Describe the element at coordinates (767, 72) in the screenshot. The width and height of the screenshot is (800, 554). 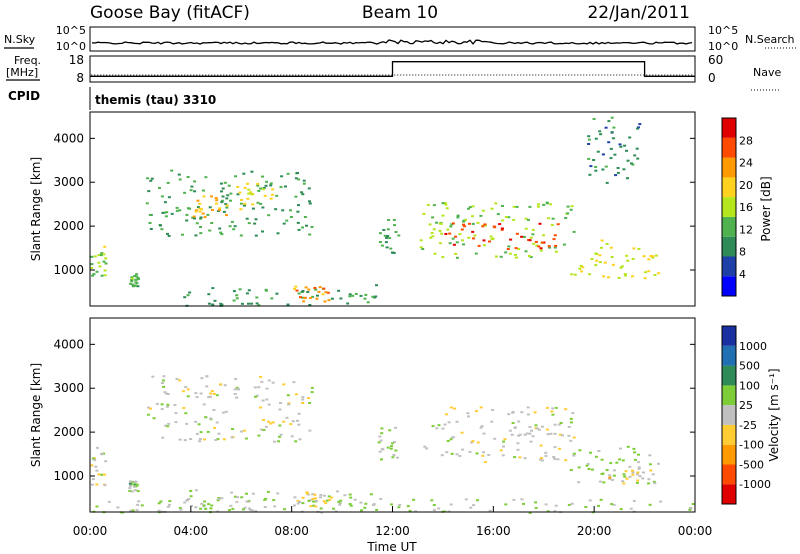
I see `nave-ylabel: Nave` at that location.